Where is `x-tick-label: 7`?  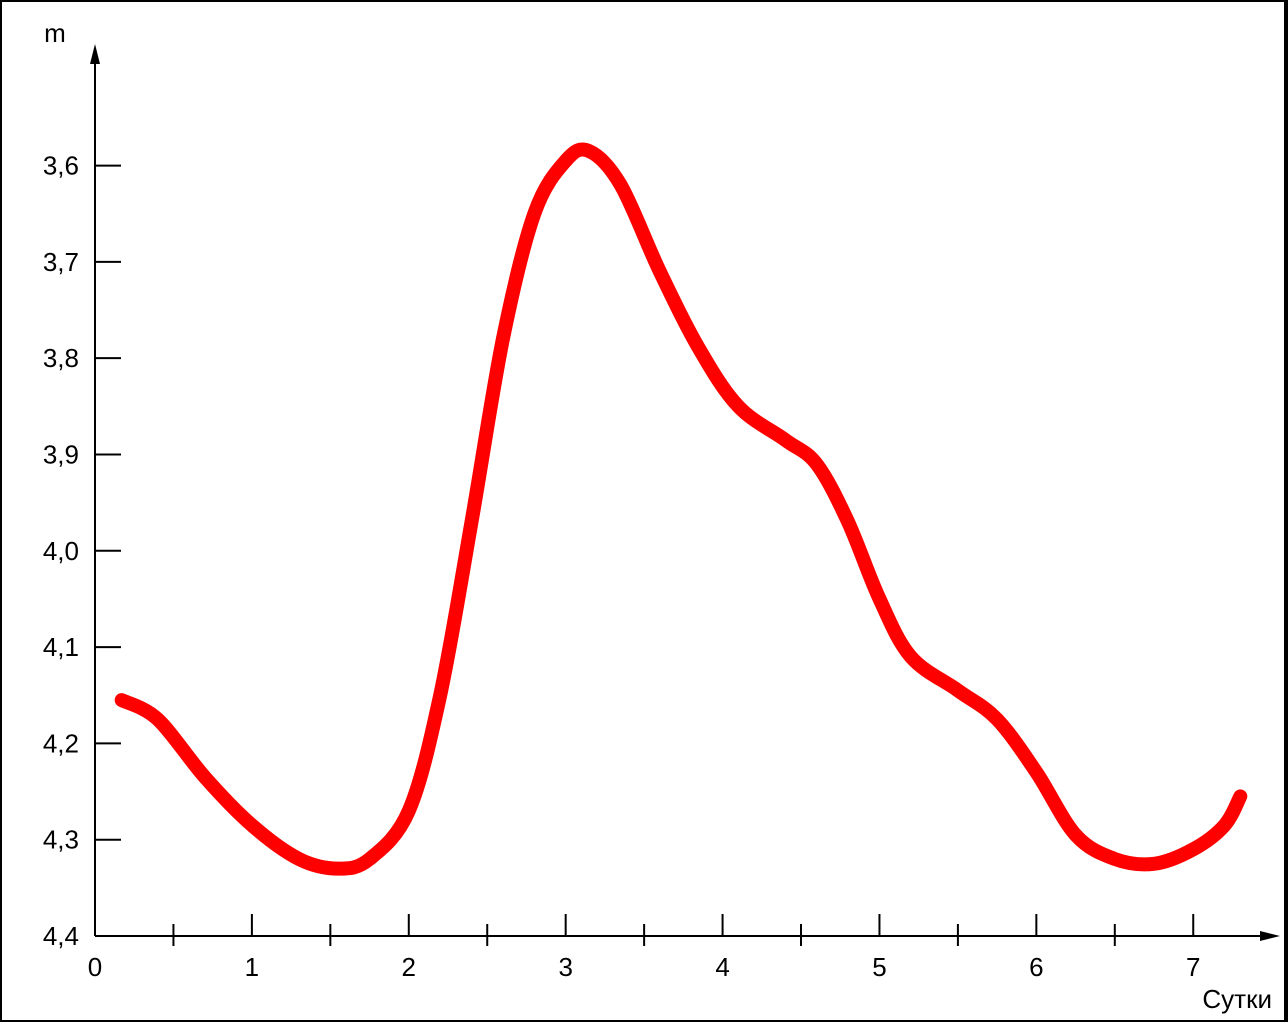
x-tick-label: 7 is located at coordinates (1193, 967).